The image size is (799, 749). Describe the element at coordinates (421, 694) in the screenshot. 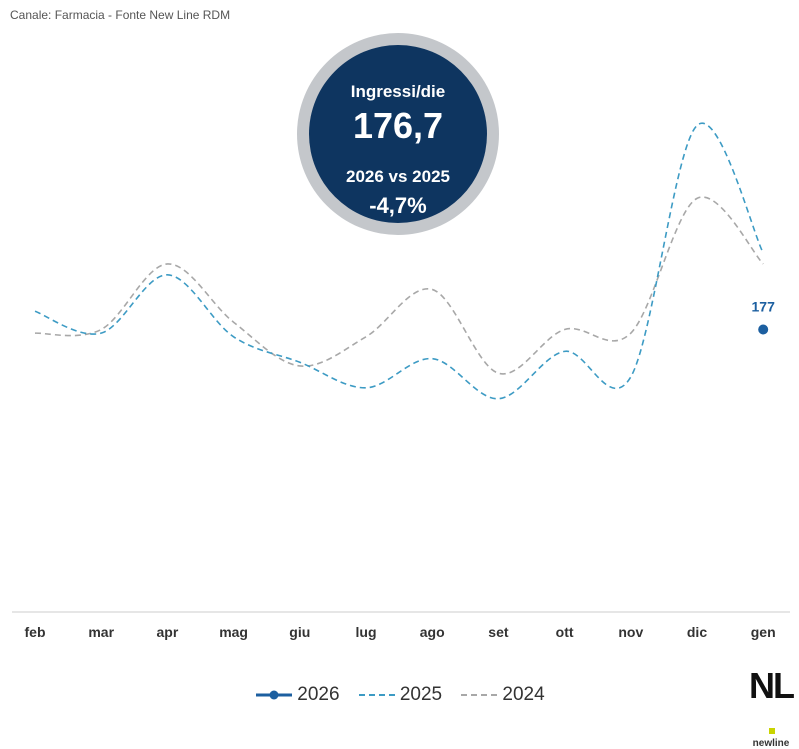

I see `legend-label-2025: 2025` at that location.